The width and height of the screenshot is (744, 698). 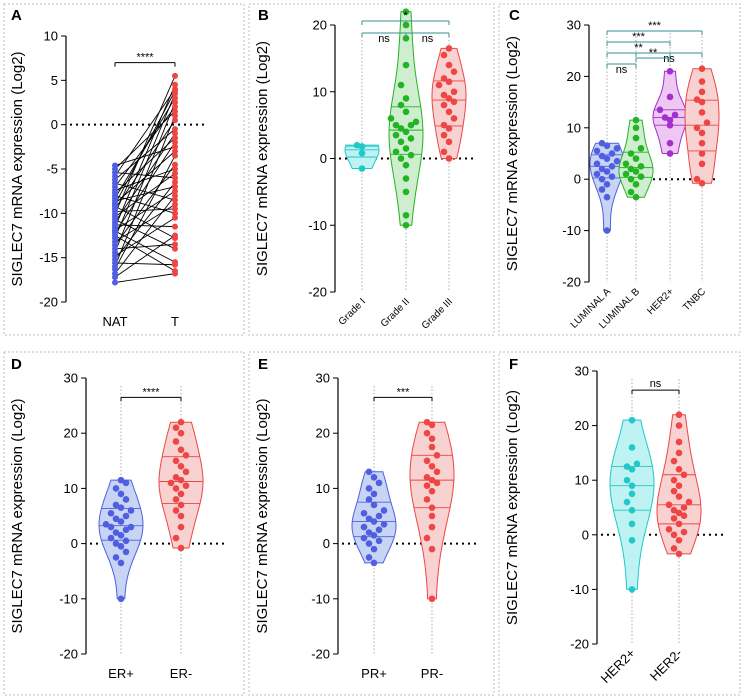 I want to click on panel-letter: C, so click(x=514, y=15).